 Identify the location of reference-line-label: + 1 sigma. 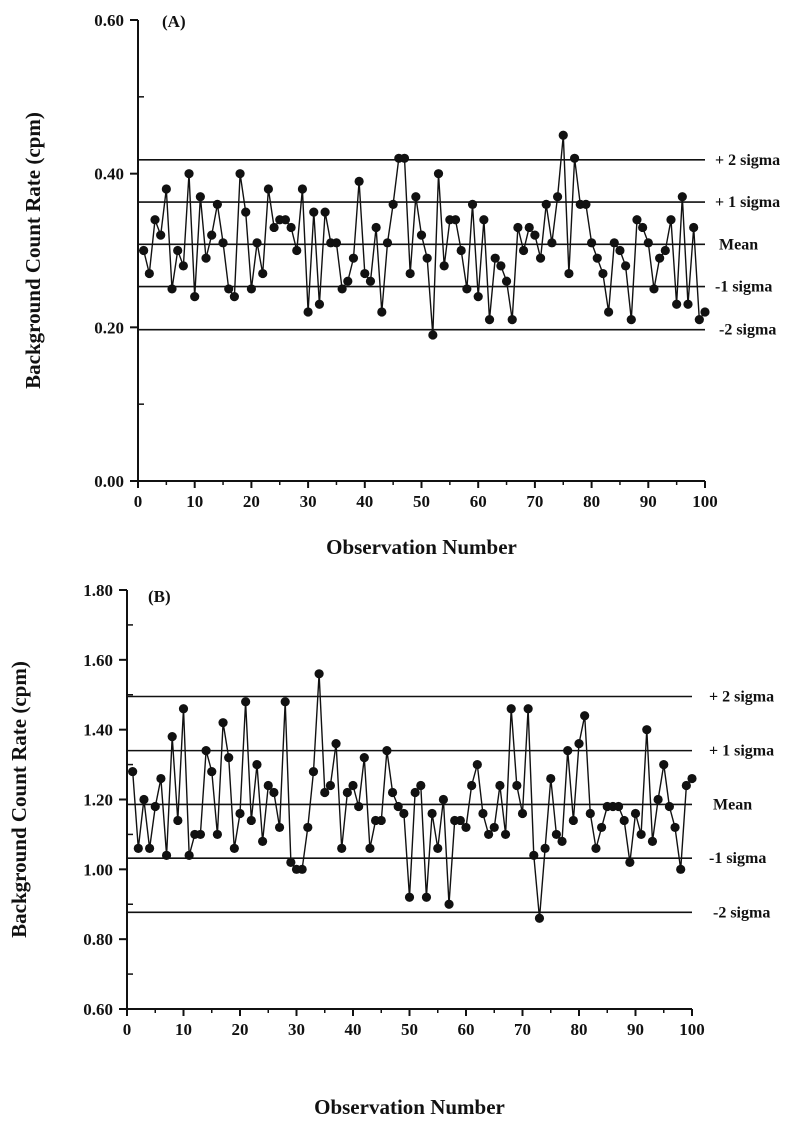
(747, 202).